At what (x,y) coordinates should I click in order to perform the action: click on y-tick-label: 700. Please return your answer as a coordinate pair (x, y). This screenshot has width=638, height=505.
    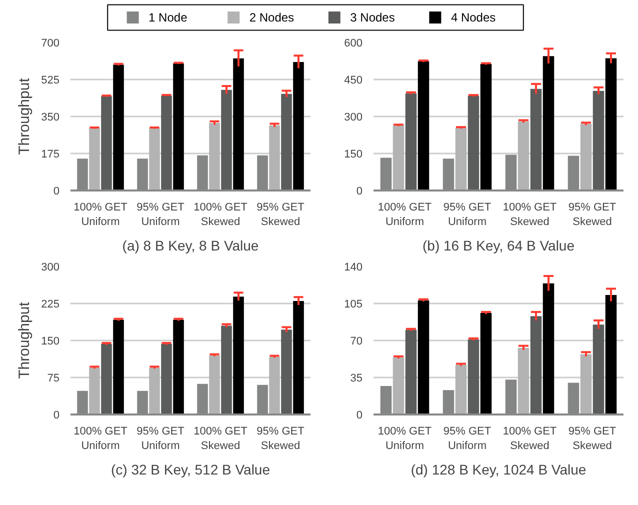
    Looking at the image, I should click on (50, 44).